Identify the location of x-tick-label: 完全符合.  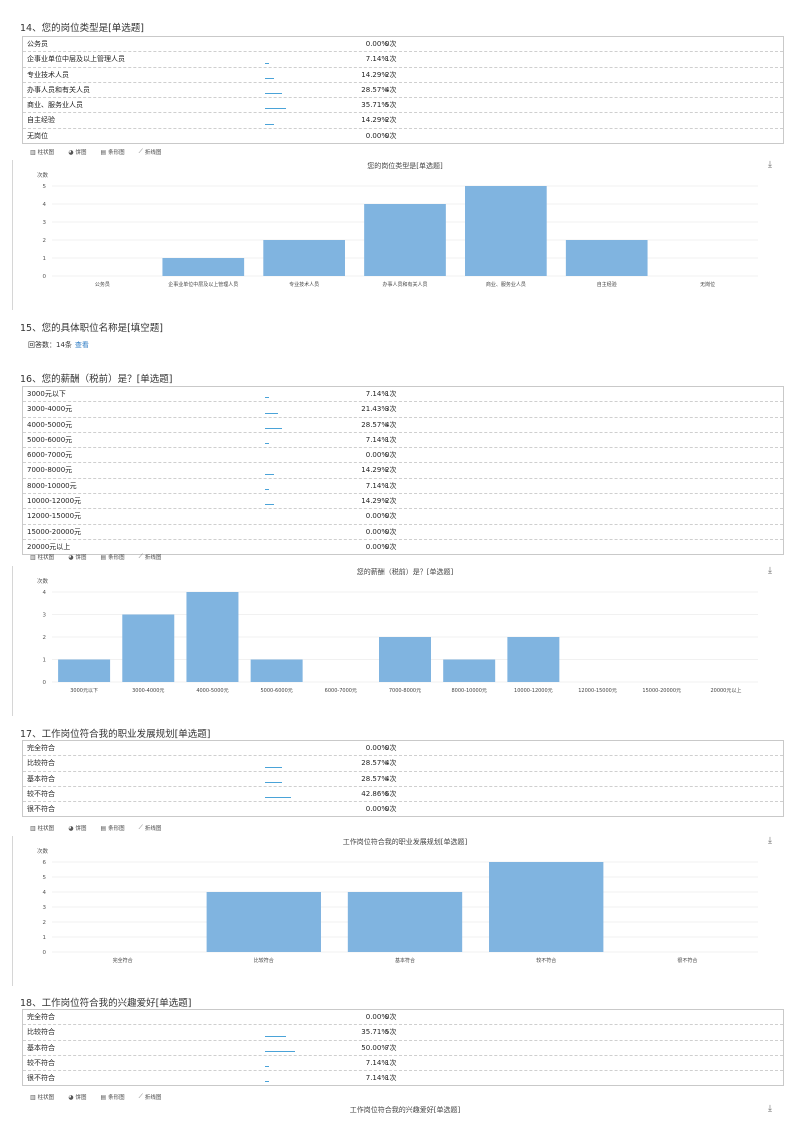
(123, 960).